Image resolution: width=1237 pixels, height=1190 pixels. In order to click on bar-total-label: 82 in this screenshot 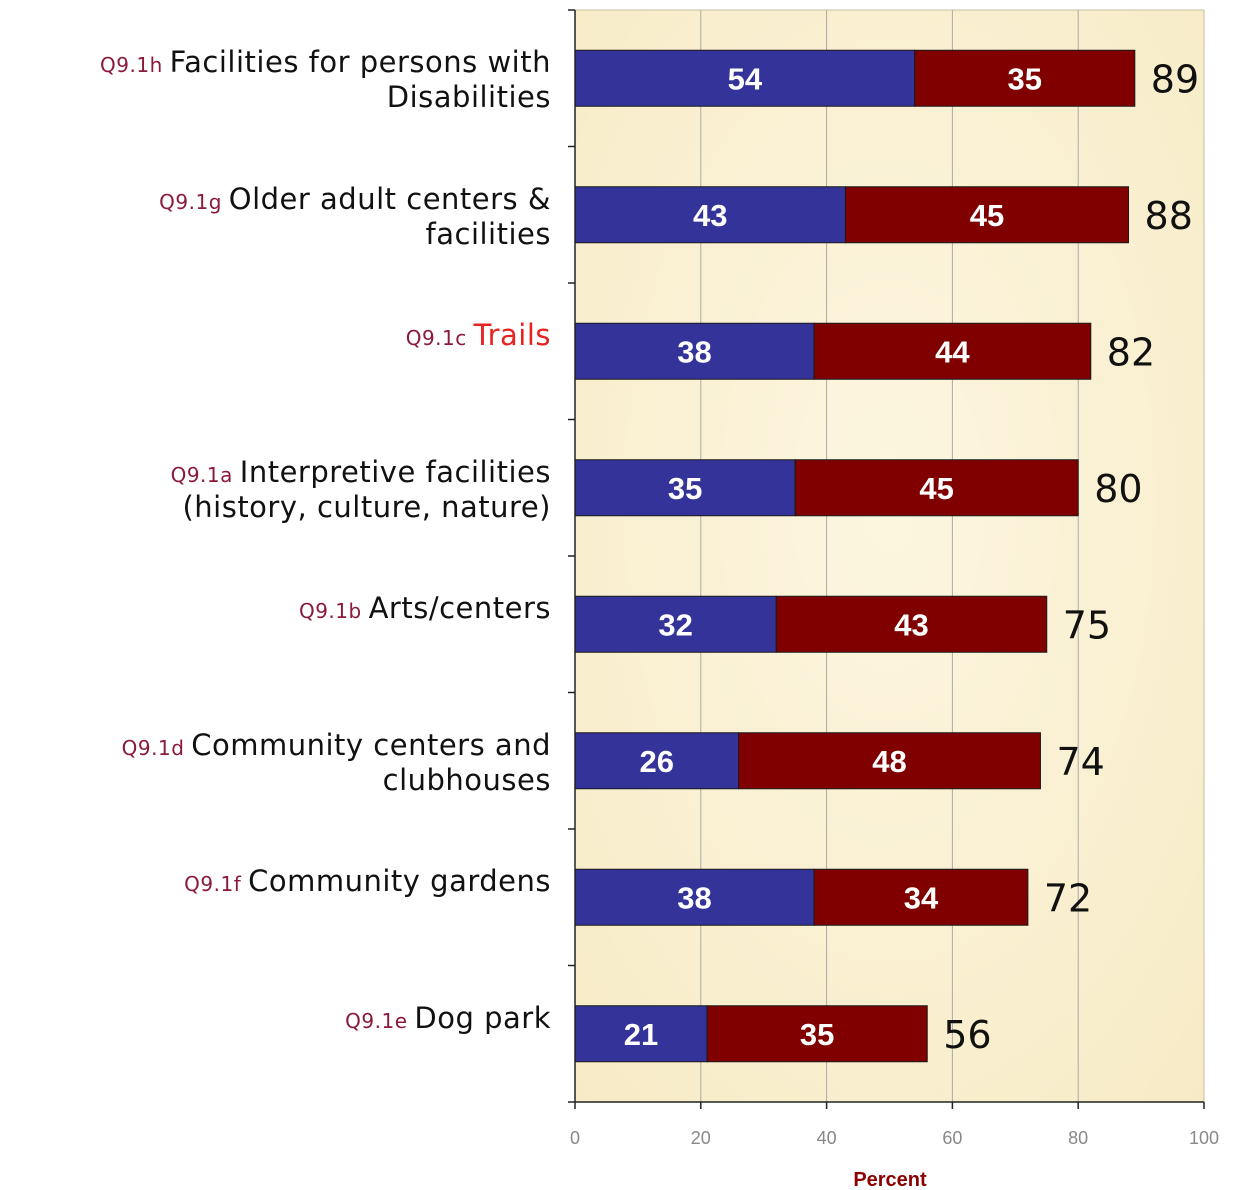, I will do `click(1131, 352)`.